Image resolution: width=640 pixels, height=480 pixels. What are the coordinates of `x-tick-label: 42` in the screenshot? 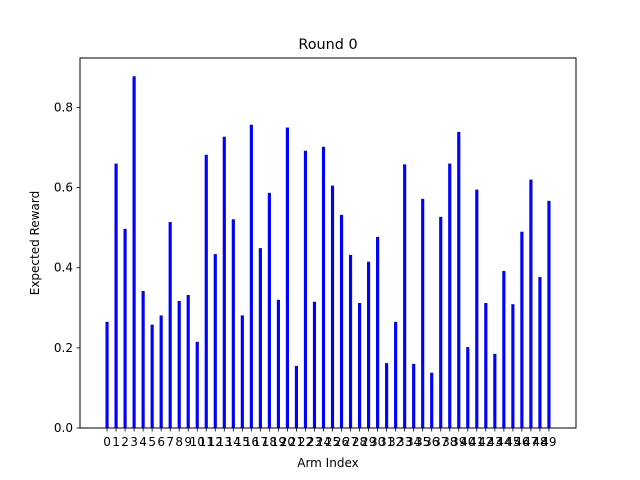 It's located at (485, 442).